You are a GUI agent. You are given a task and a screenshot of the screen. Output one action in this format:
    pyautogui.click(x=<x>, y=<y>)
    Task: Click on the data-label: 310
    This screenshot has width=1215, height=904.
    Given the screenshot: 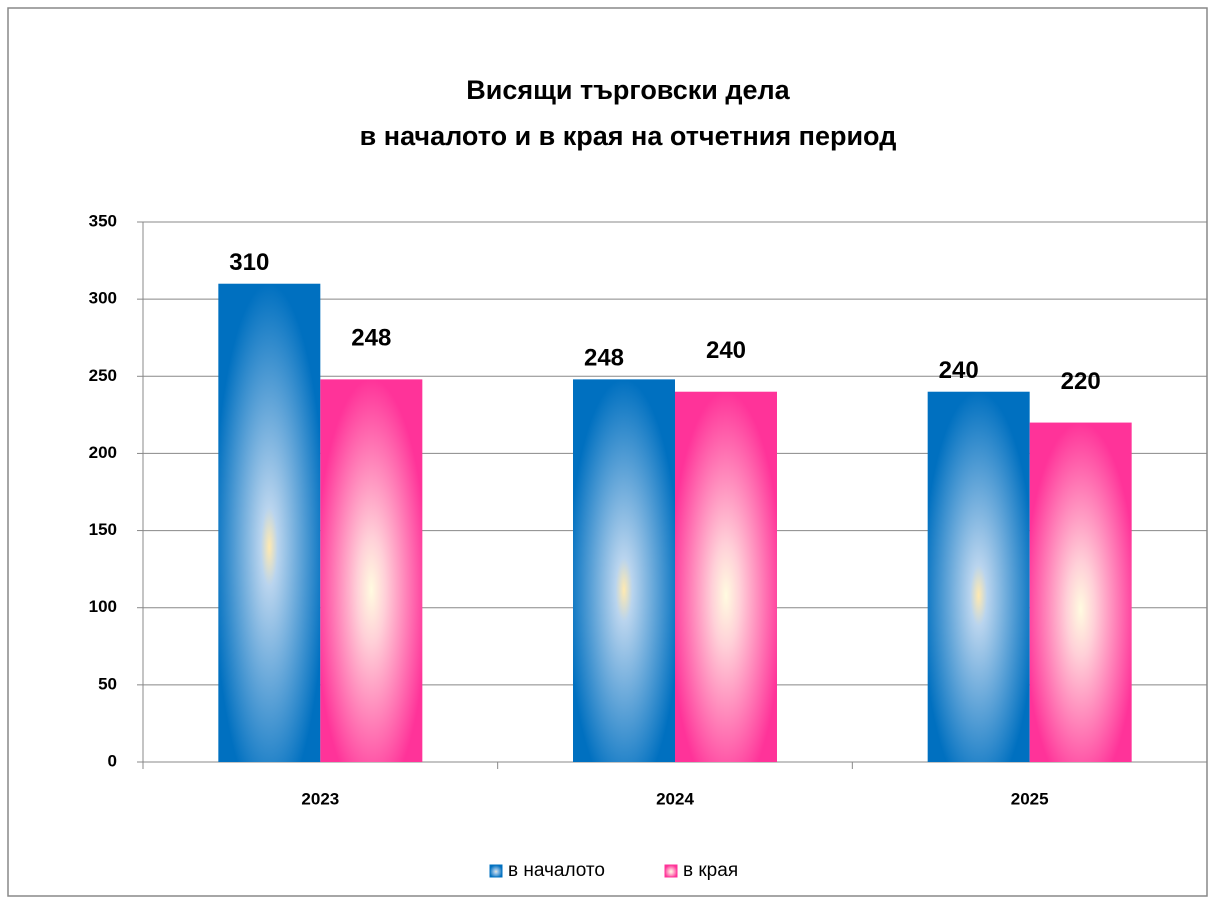 What is the action you would take?
    pyautogui.click(x=249, y=262)
    